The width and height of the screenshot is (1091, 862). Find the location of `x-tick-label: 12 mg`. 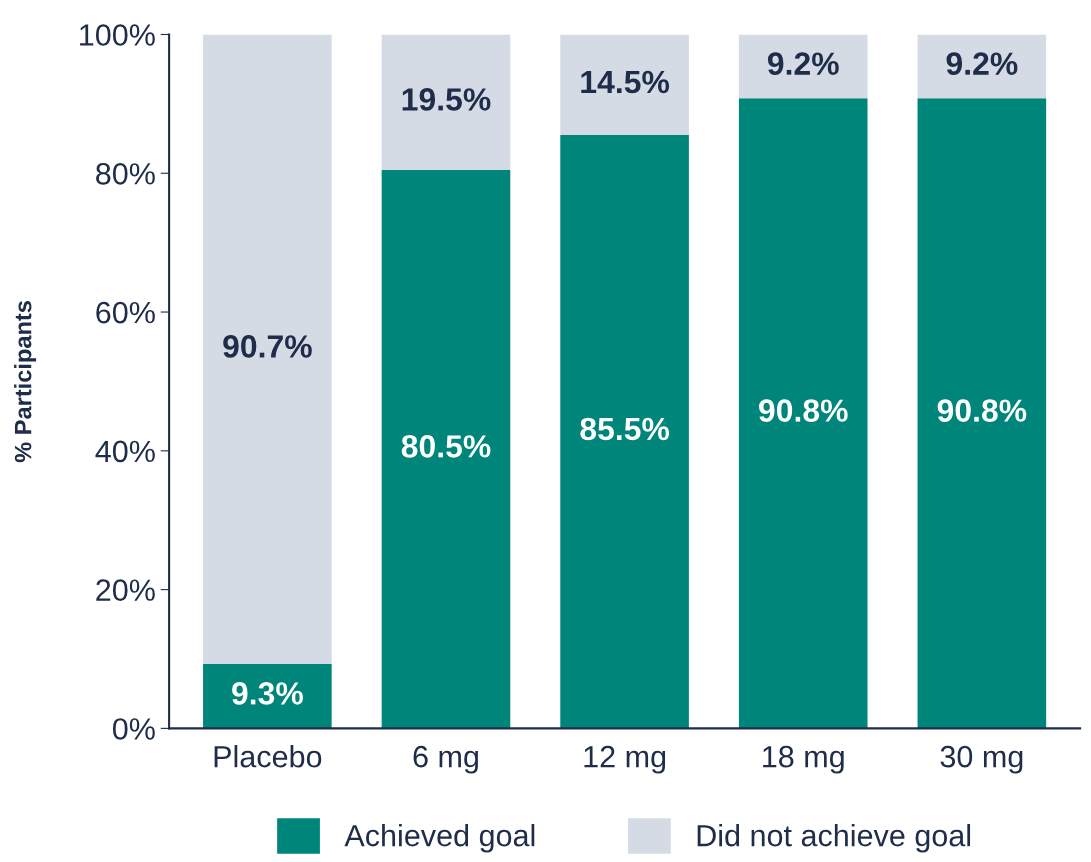

x-tick-label: 12 mg is located at coordinates (625, 759).